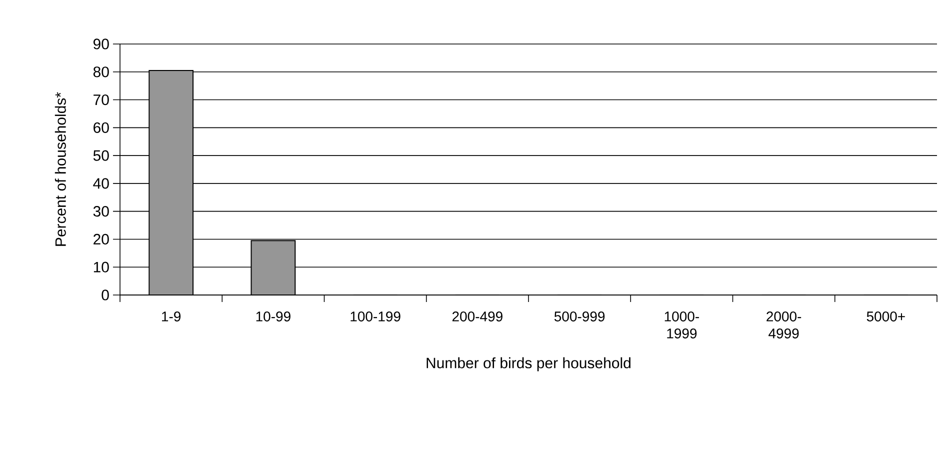 The height and width of the screenshot is (450, 946). I want to click on y-tick-label: 40, so click(101, 183).